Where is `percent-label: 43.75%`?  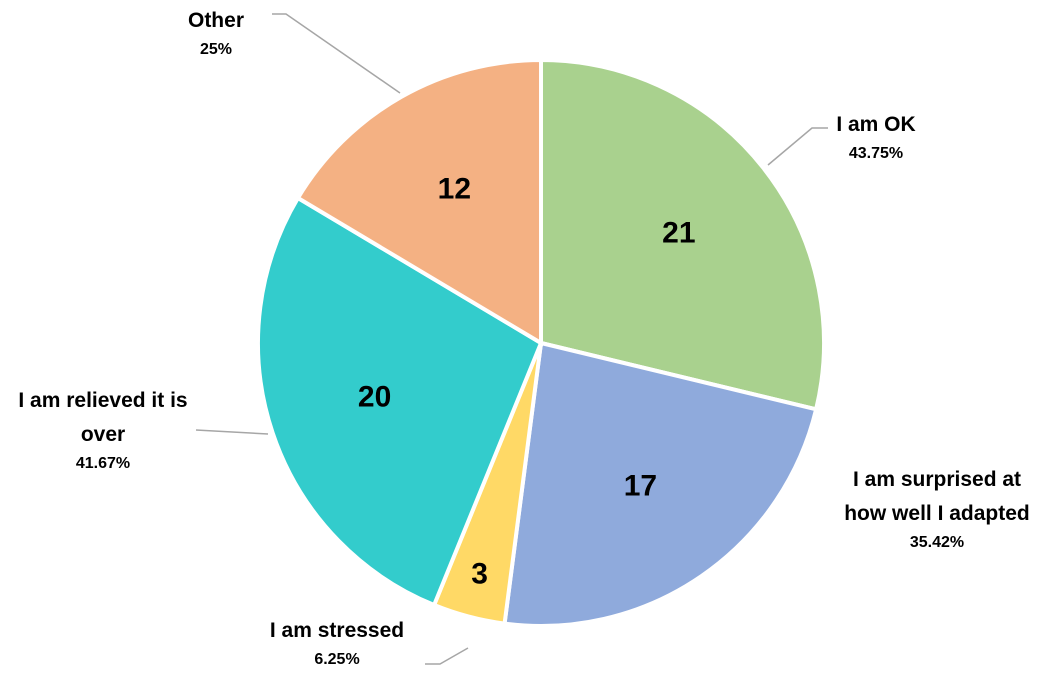 percent-label: 43.75% is located at coordinates (876, 153).